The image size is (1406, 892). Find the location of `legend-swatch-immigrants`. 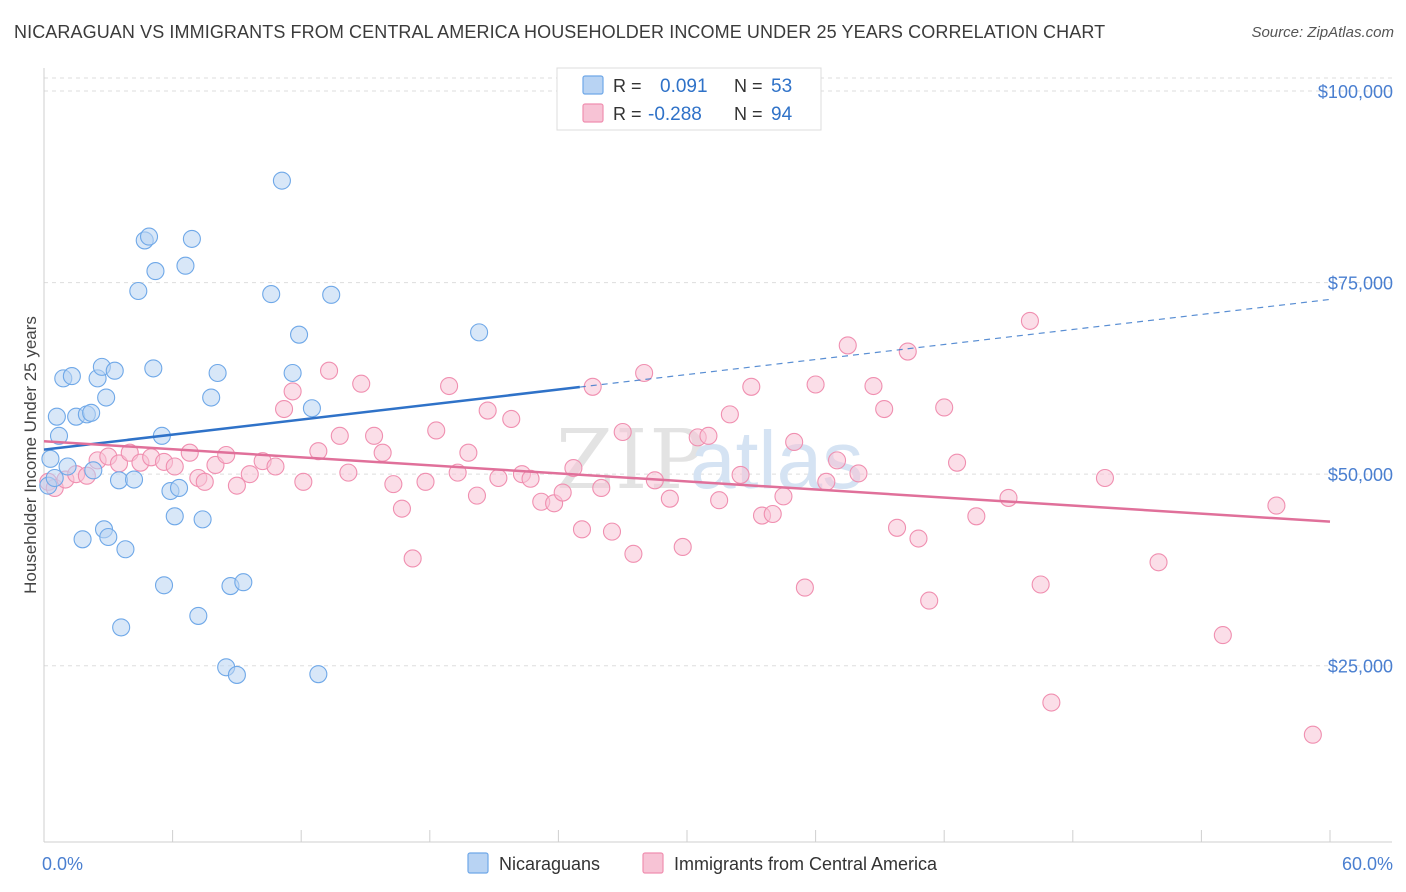

legend-swatch-immigrants is located at coordinates (593, 113).